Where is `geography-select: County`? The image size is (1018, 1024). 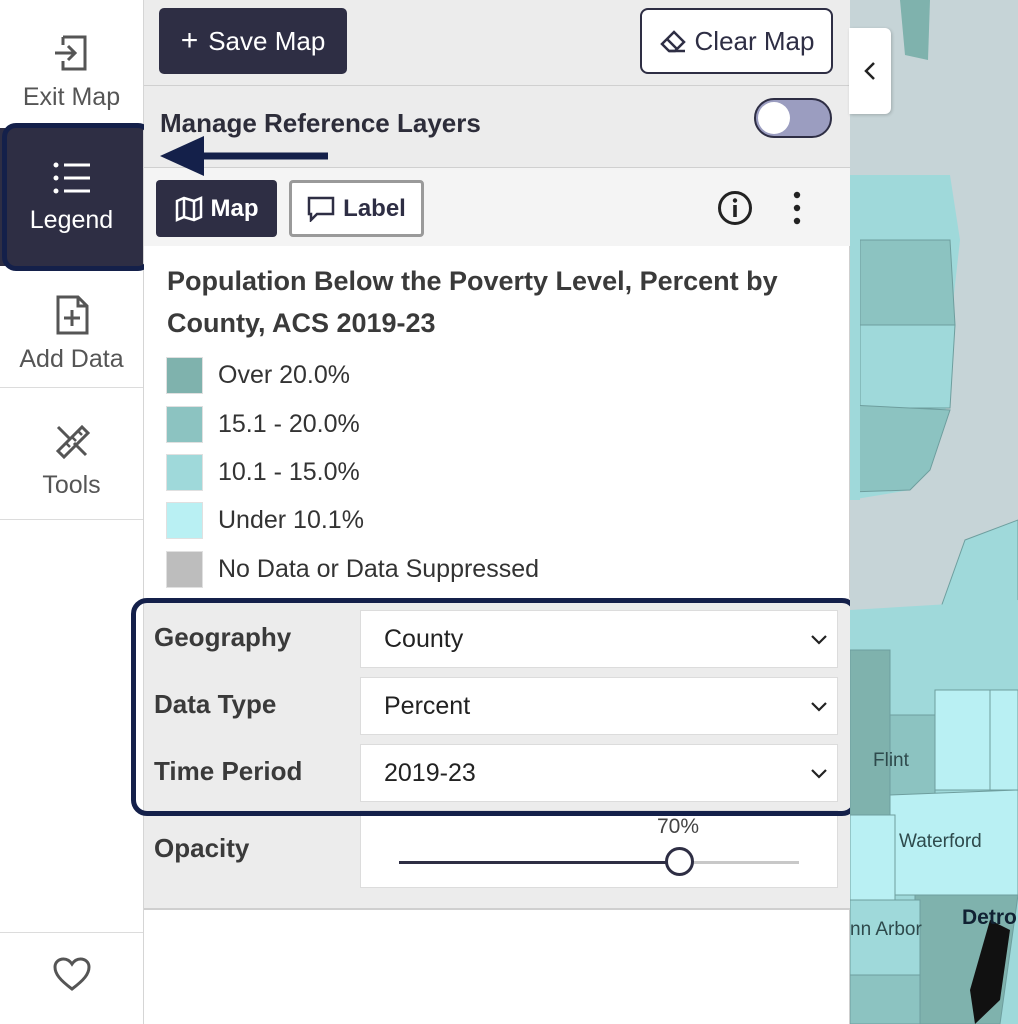 geography-select: County is located at coordinates (599, 639).